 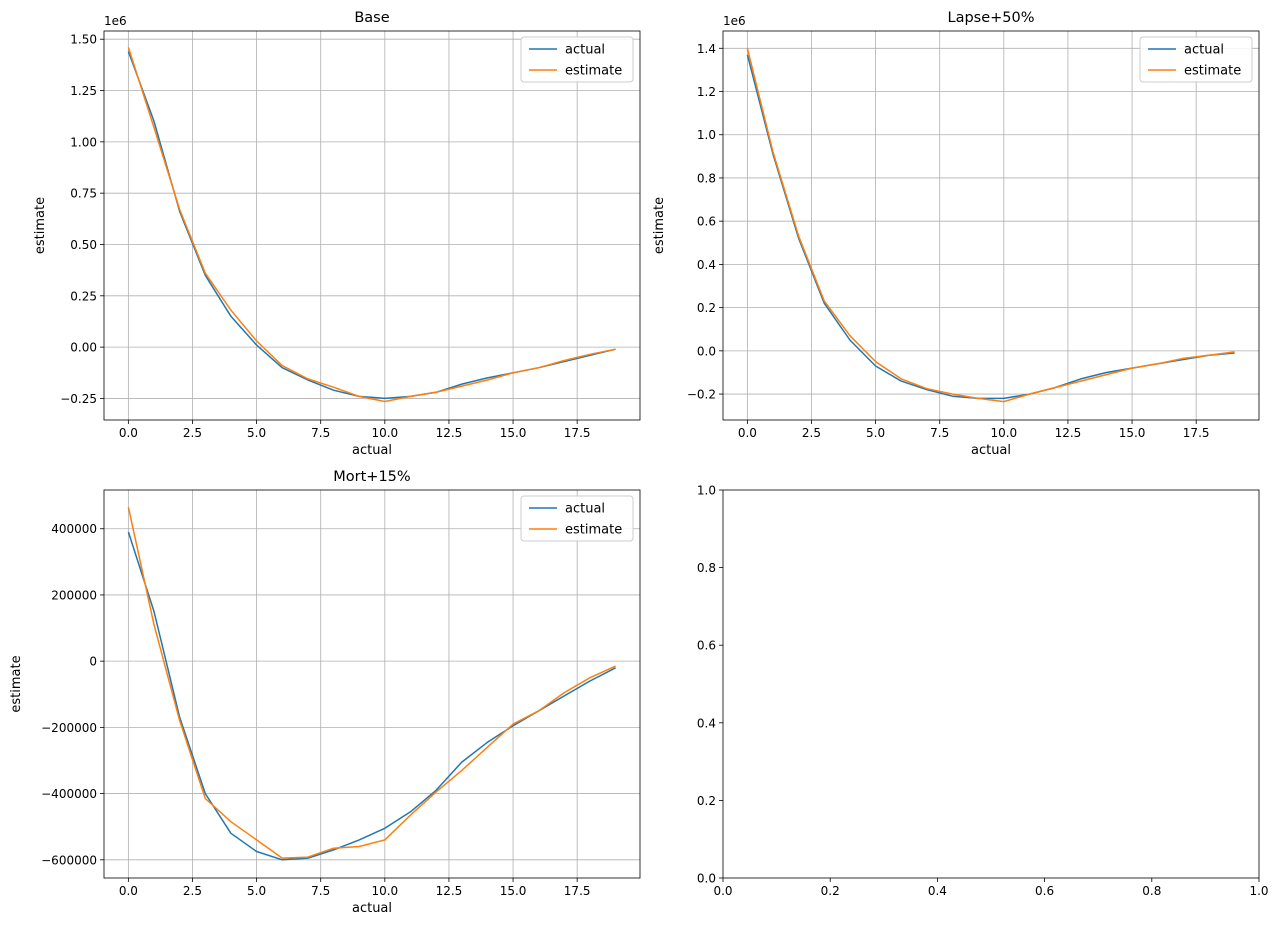 What do you see at coordinates (830, 891) in the screenshot?
I see `x-tick-label: 0.2` at bounding box center [830, 891].